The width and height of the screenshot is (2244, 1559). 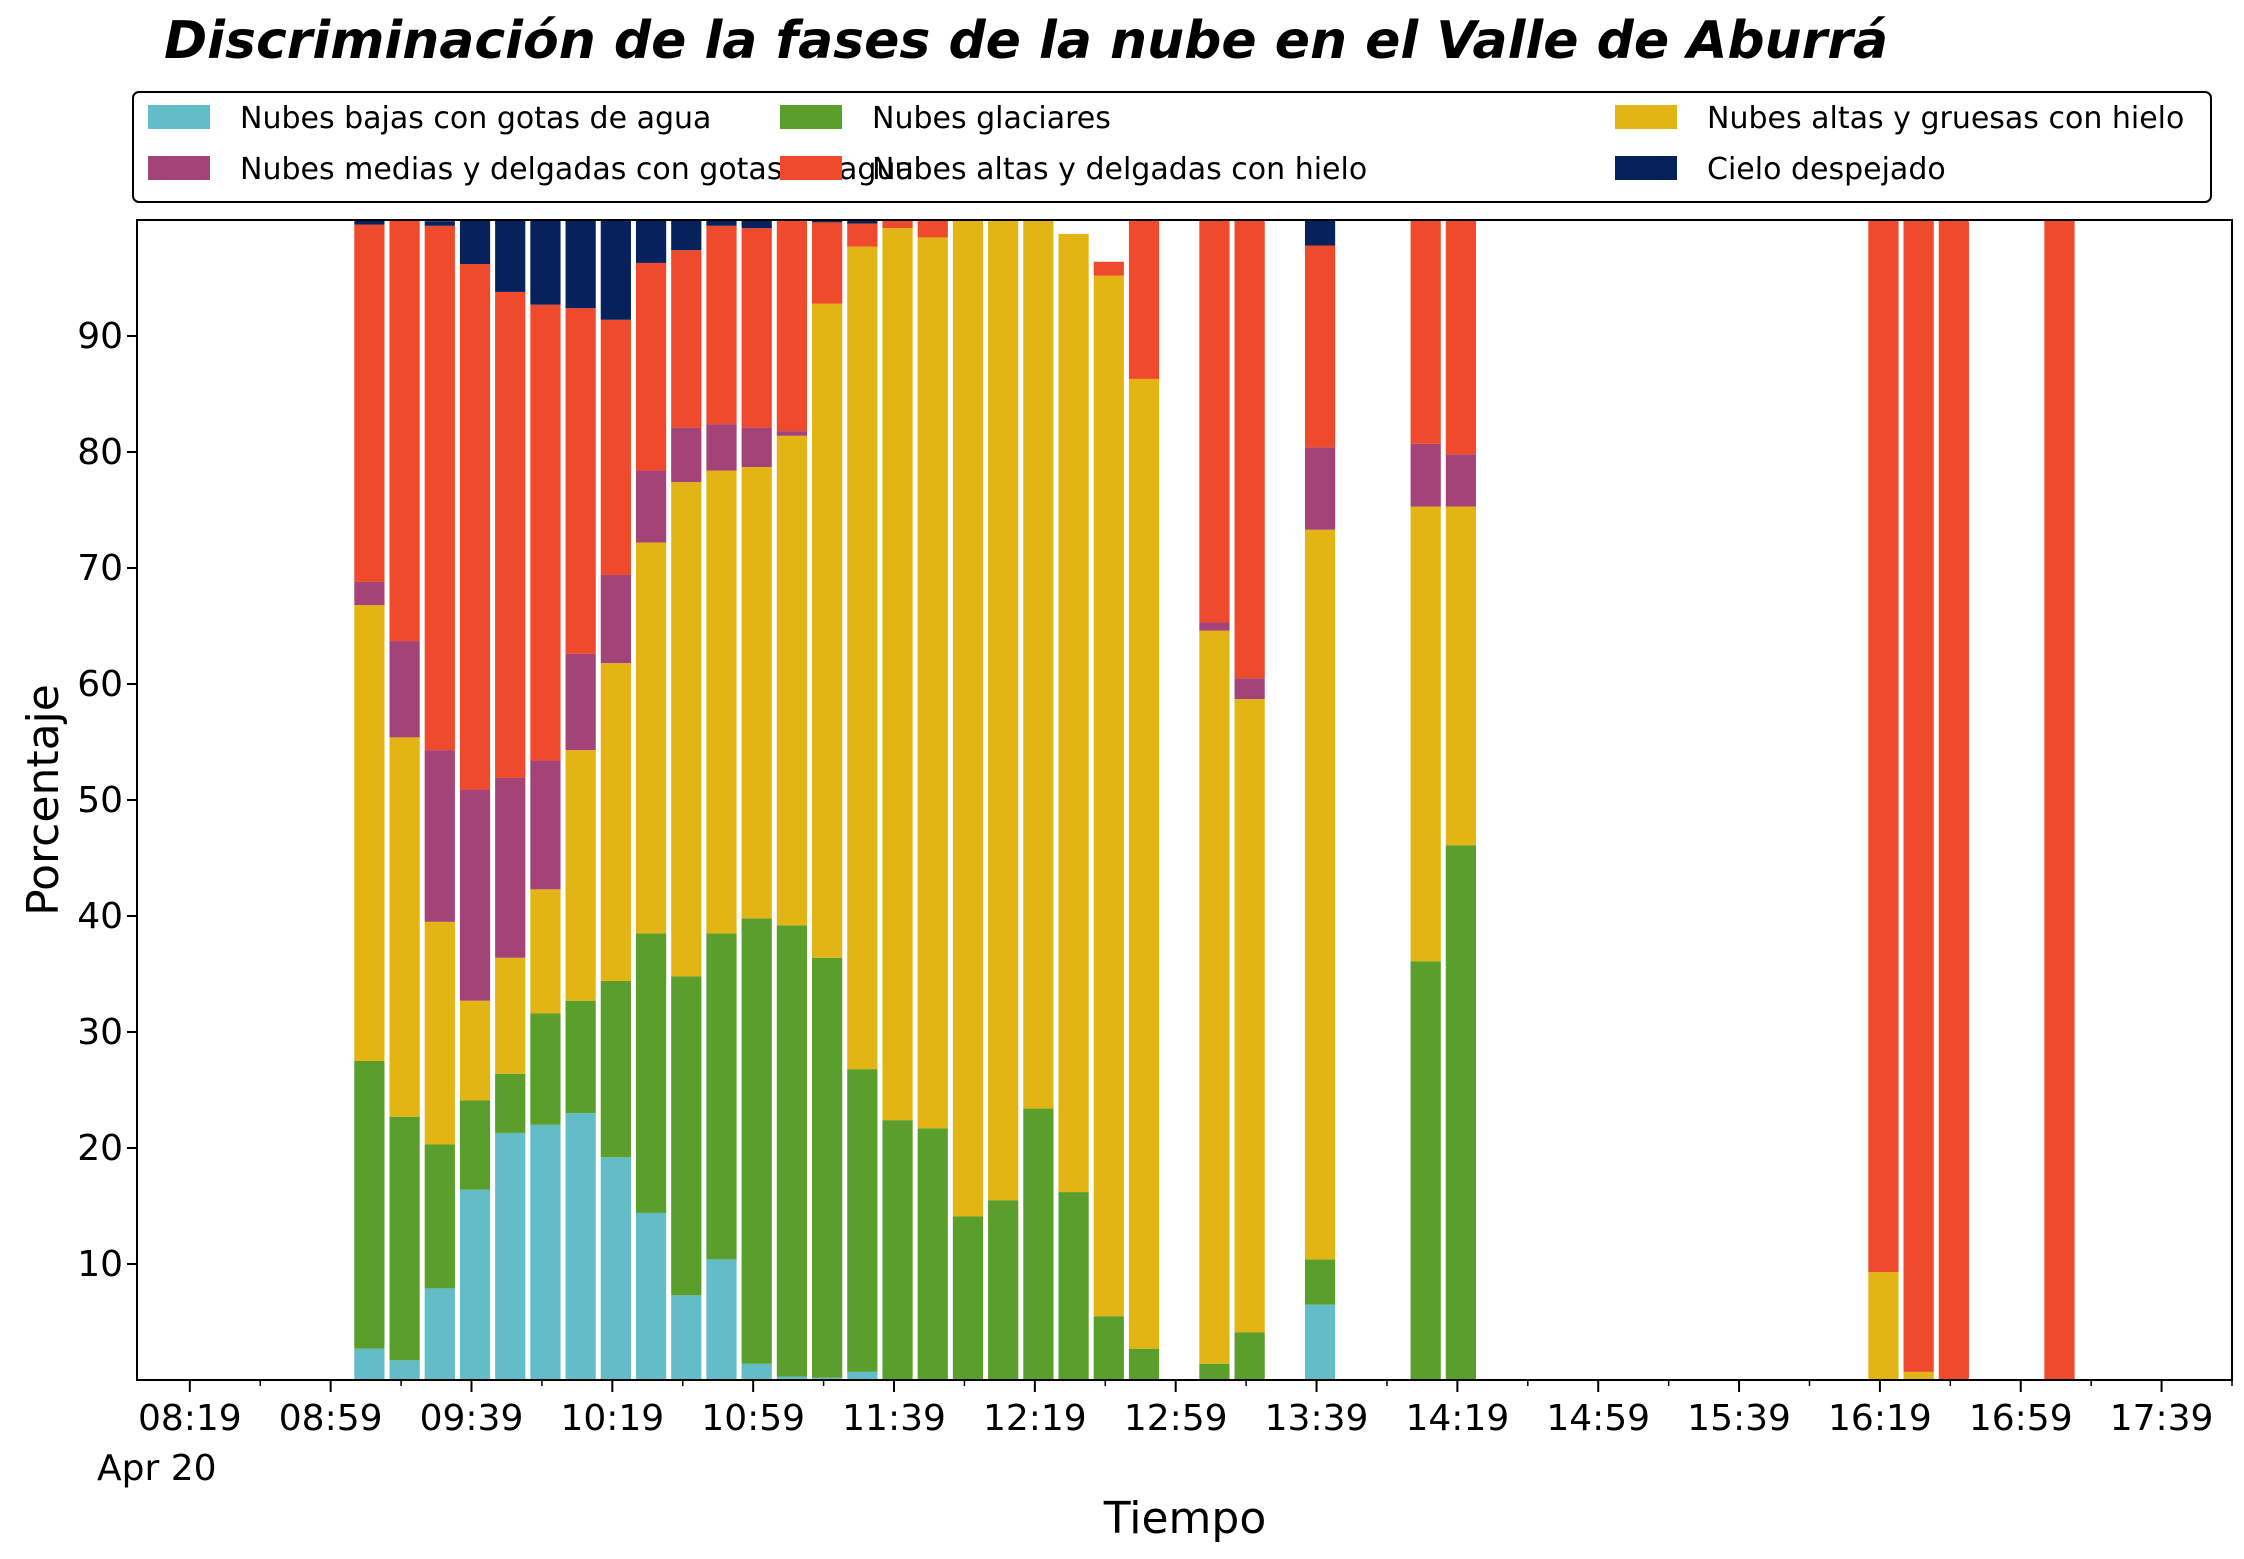 What do you see at coordinates (107, 800) in the screenshot?
I see `y-axis: 10 20 30 40 50 60 70 80 90` at bounding box center [107, 800].